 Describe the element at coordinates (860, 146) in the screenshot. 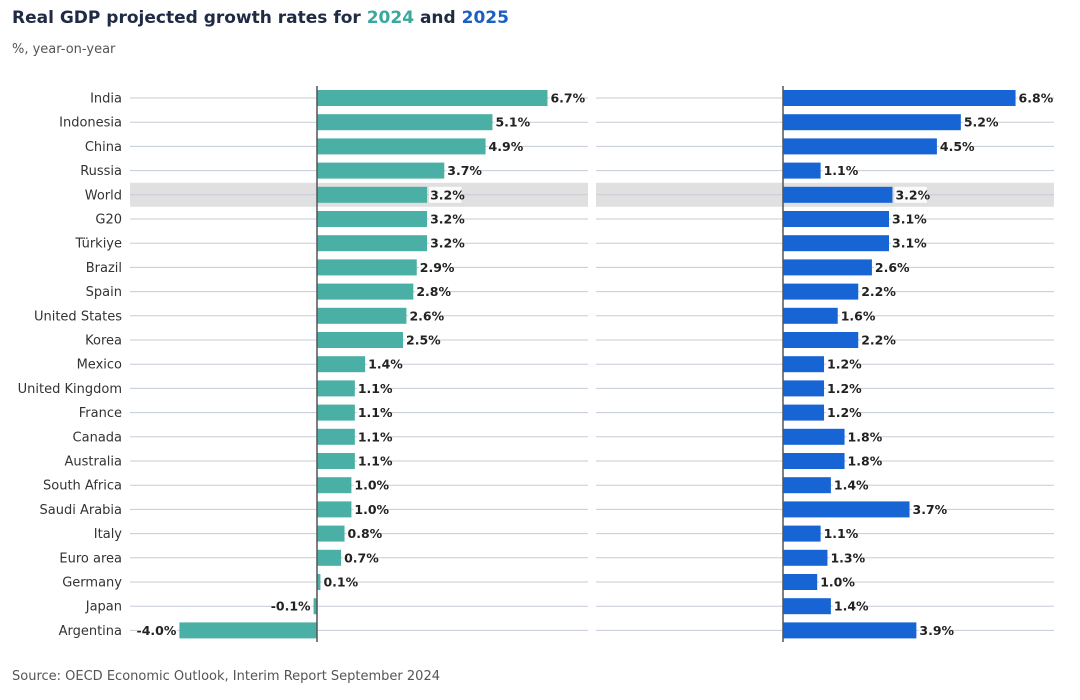

I see `bar-2025-china` at that location.